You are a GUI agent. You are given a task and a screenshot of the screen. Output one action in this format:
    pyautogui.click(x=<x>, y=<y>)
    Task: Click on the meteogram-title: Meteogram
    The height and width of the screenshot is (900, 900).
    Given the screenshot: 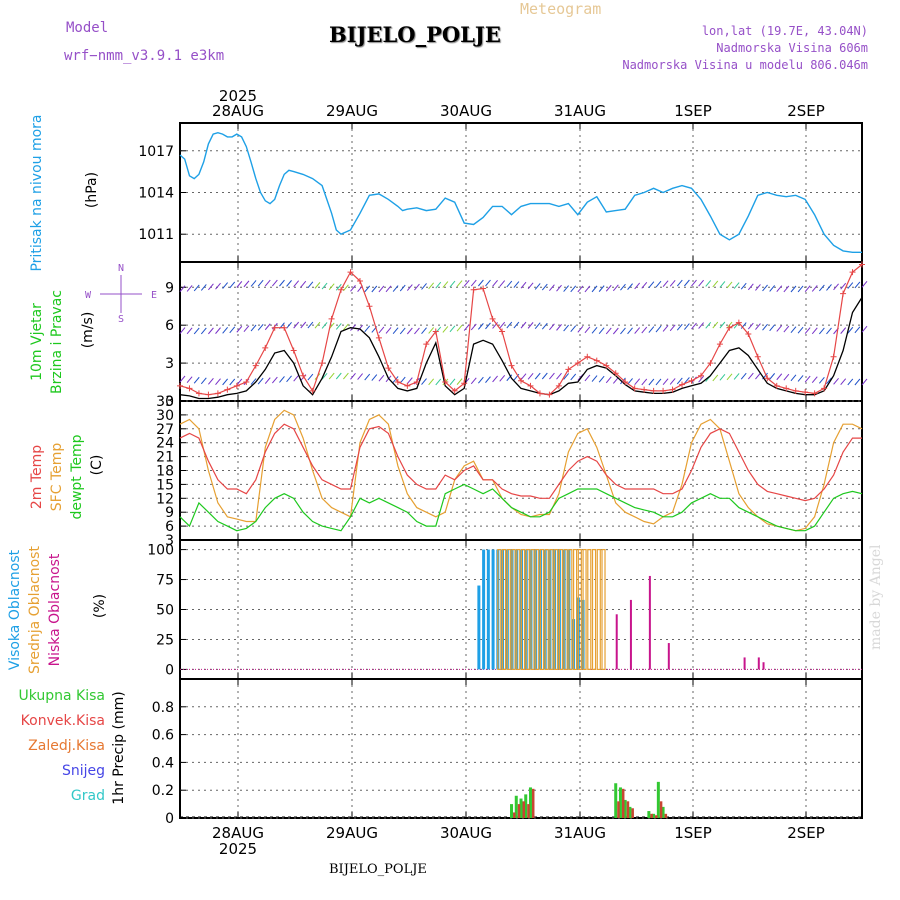 What is the action you would take?
    pyautogui.click(x=561, y=9)
    